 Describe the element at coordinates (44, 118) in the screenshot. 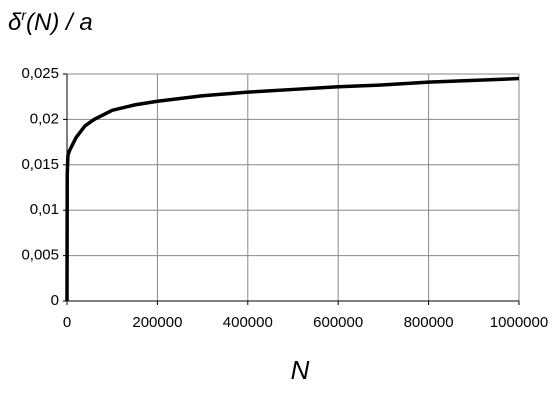

I see `y-tick-label: 0,02` at that location.